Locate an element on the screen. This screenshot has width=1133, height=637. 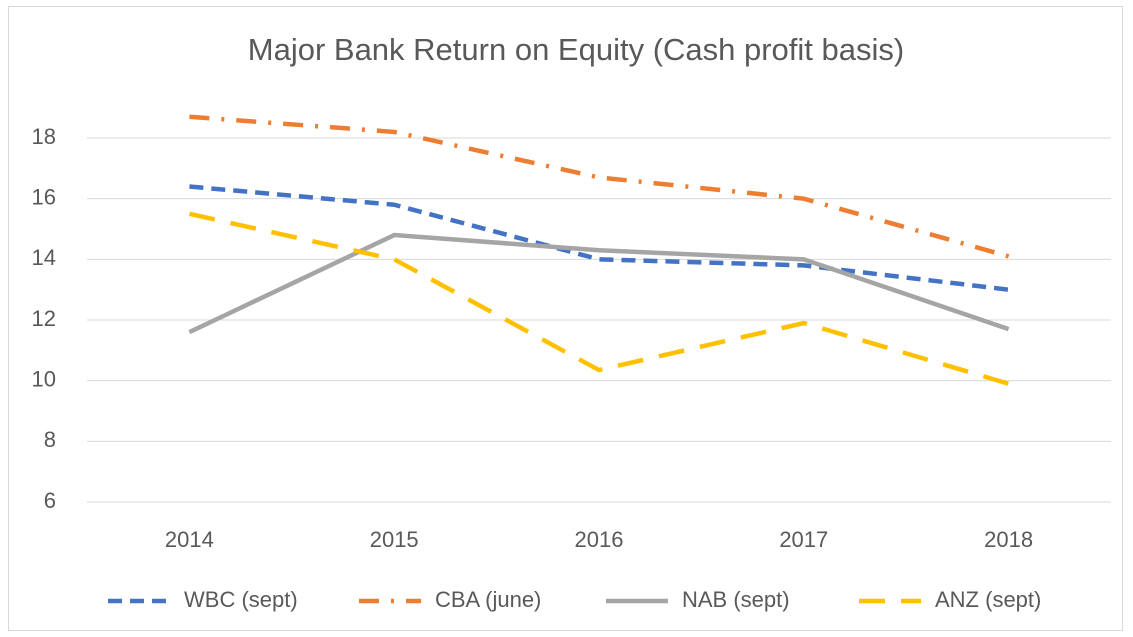
legend-label: WBC (sept) is located at coordinates (241, 599).